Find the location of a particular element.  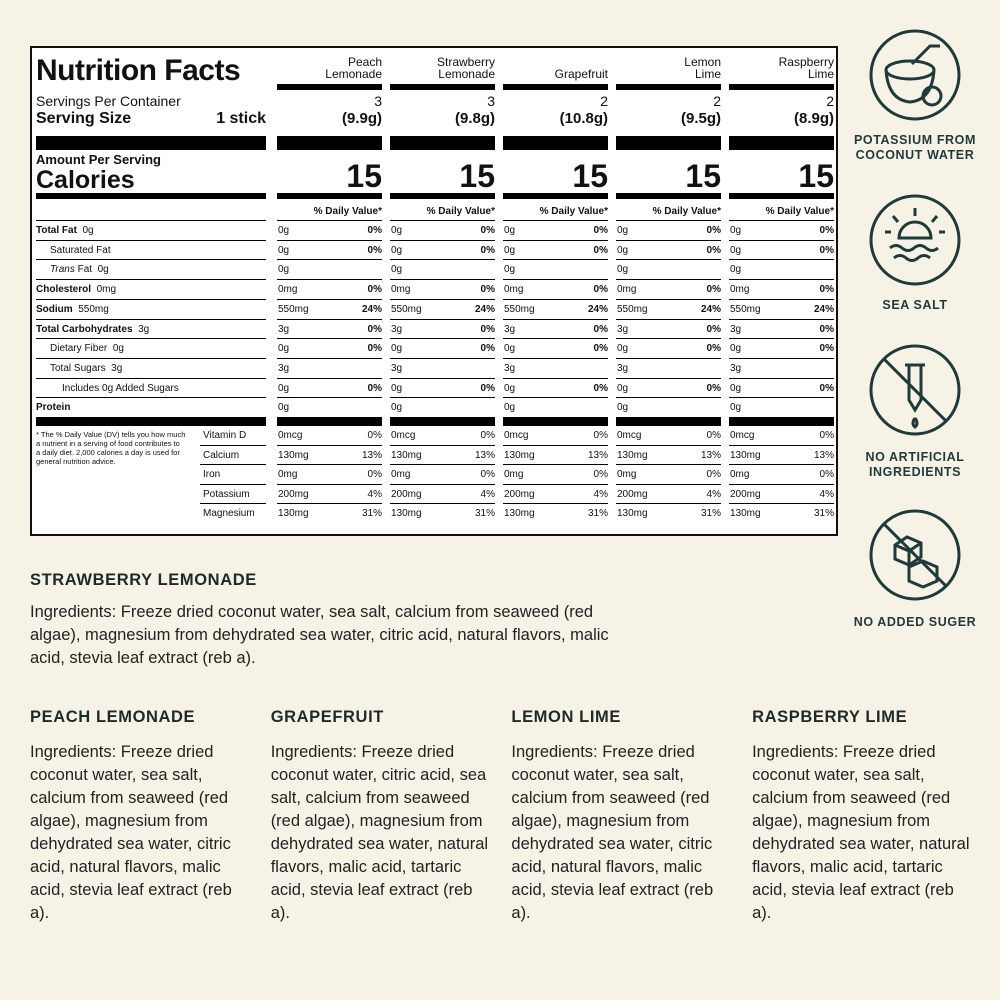

label-title: Nutrition Facts is located at coordinates (138, 70).